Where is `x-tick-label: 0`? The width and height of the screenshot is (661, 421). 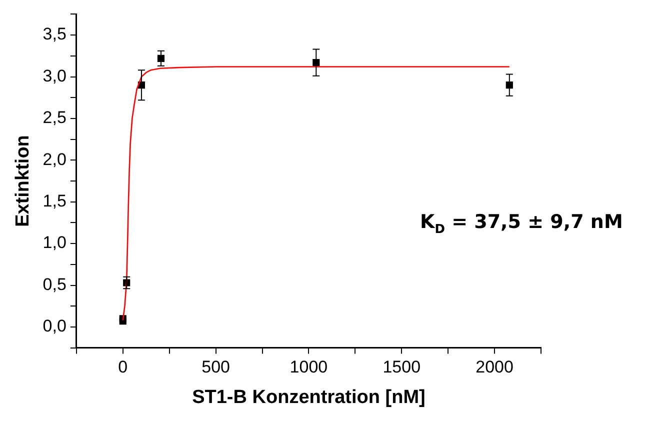 x-tick-label: 0 is located at coordinates (123, 367).